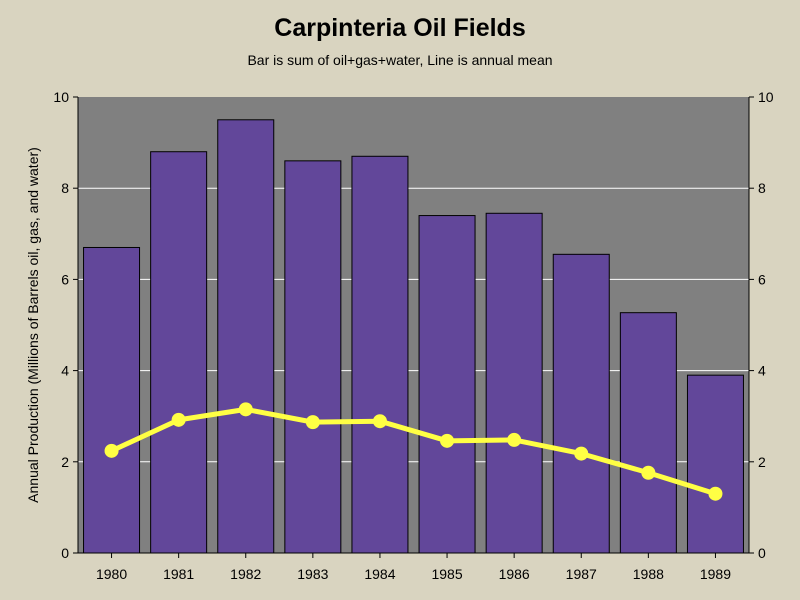 The width and height of the screenshot is (800, 600). What do you see at coordinates (446, 574) in the screenshot?
I see `x-tick-label: 1985` at bounding box center [446, 574].